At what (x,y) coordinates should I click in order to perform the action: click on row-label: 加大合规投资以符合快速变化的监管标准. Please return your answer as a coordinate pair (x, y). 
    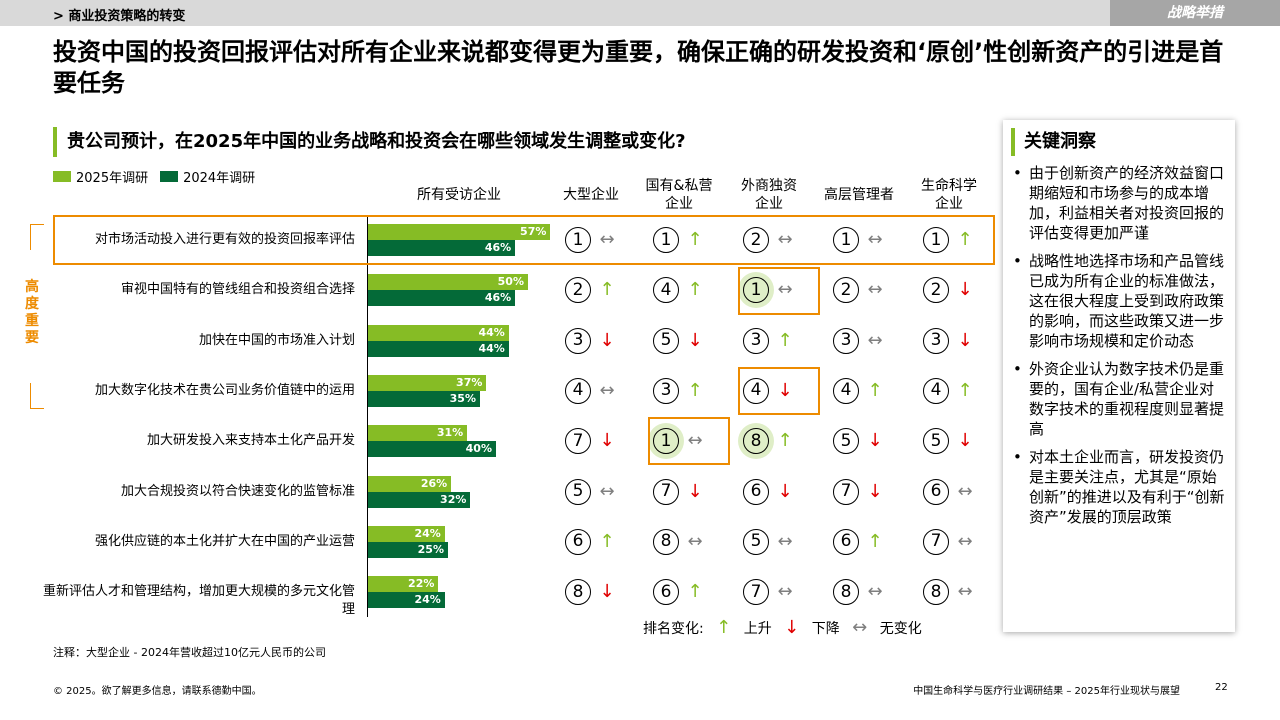
    Looking at the image, I should click on (237, 491).